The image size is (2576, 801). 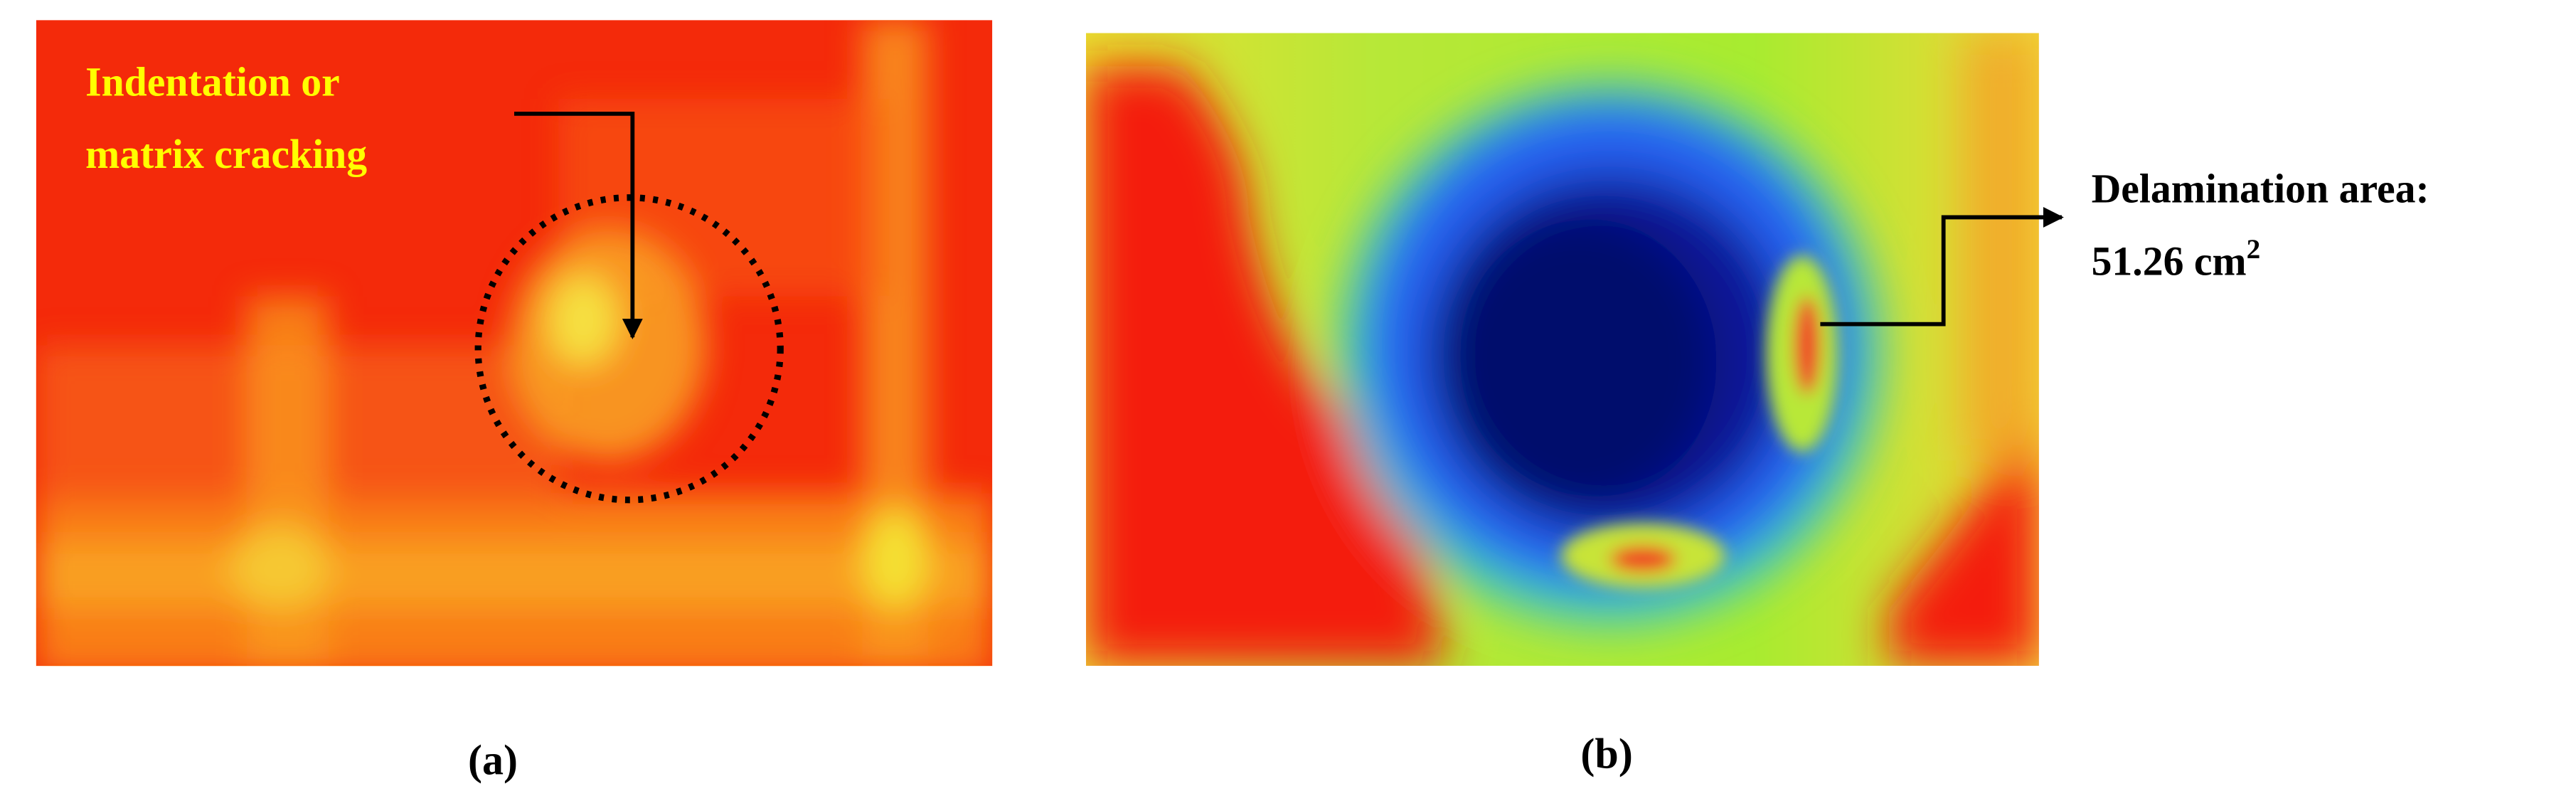 What do you see at coordinates (212, 82) in the screenshot?
I see `annotation-a: Indentation or` at bounding box center [212, 82].